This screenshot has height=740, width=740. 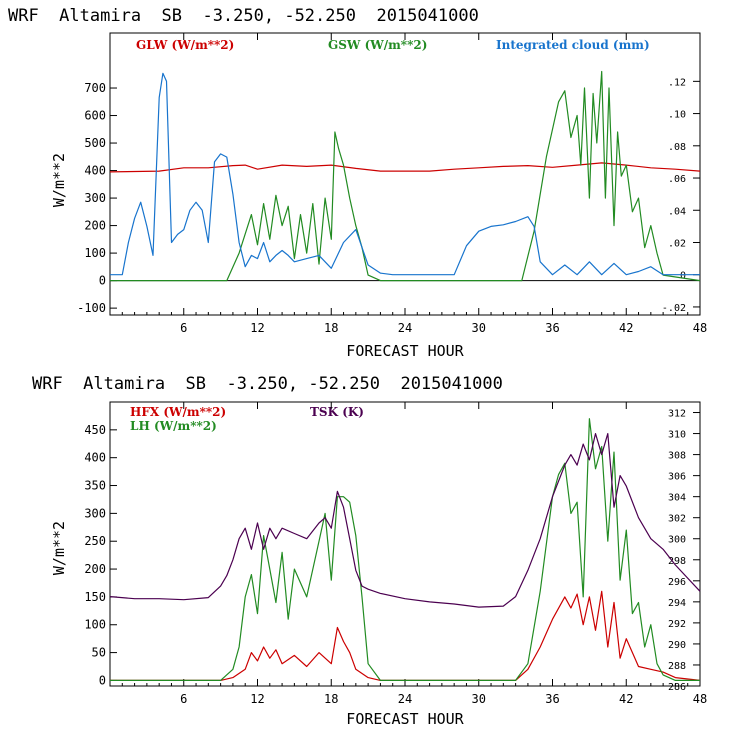 What do you see at coordinates (573, 45) in the screenshot?
I see `chart1-legend-cloud: Integrated cloud (mm)` at bounding box center [573, 45].